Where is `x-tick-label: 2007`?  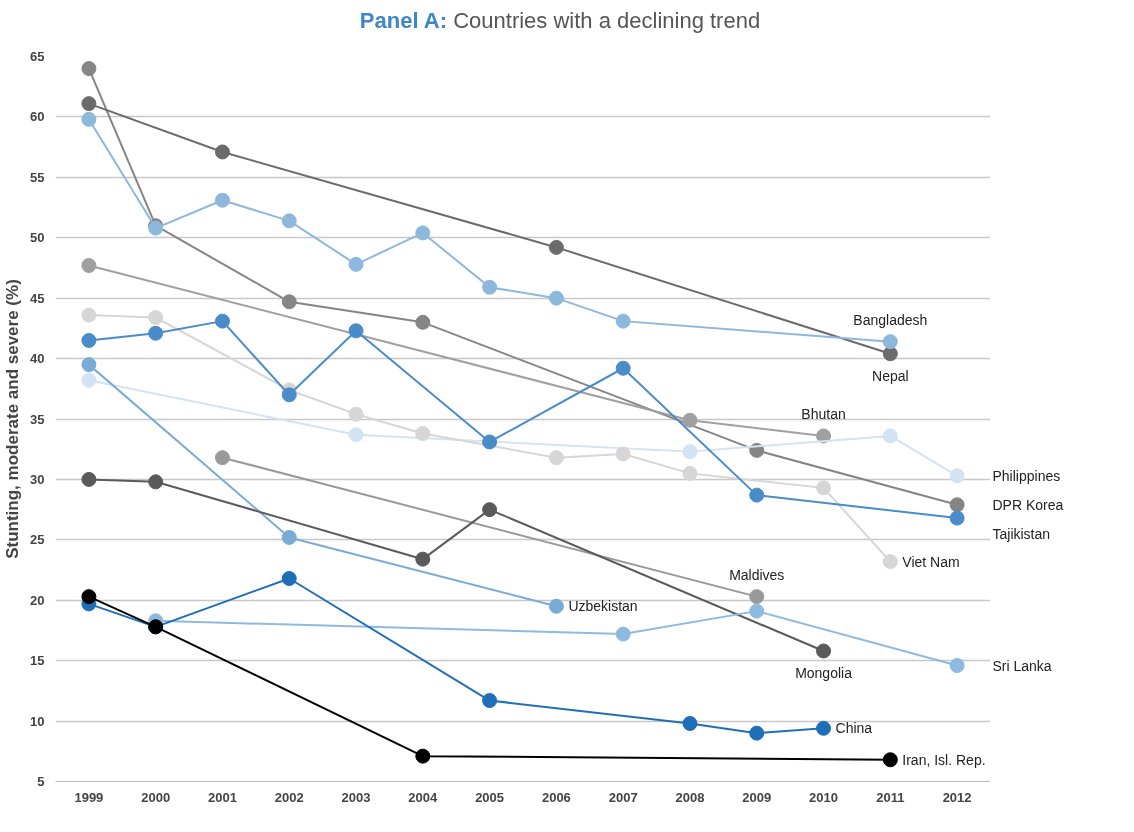 x-tick-label: 2007 is located at coordinates (623, 797).